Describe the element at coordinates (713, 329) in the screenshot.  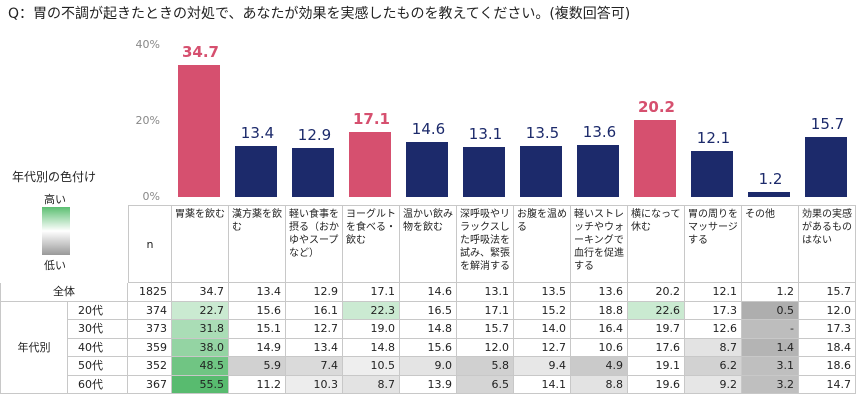
I see `value-cell: 12.6` at that location.